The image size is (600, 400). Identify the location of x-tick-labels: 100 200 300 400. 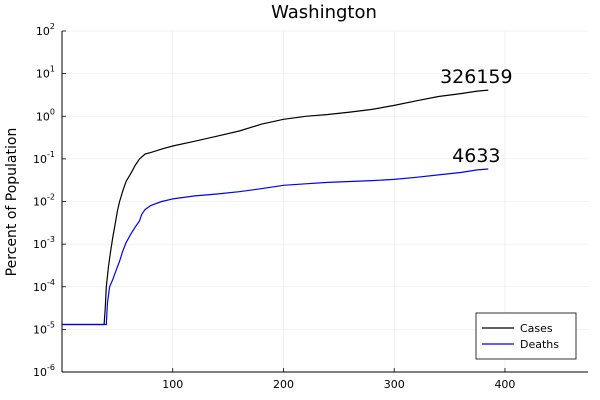
(338, 384).